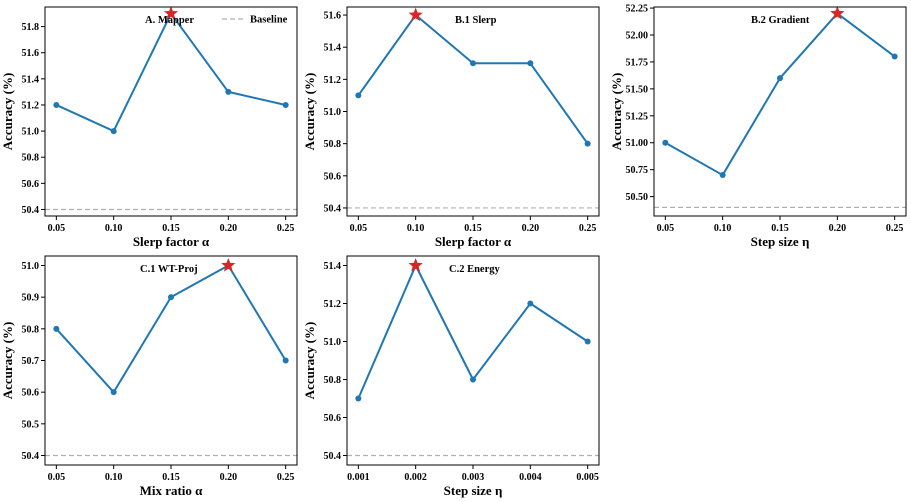  What do you see at coordinates (587, 477) in the screenshot?
I see `x-tick-label: 0.005` at bounding box center [587, 477].